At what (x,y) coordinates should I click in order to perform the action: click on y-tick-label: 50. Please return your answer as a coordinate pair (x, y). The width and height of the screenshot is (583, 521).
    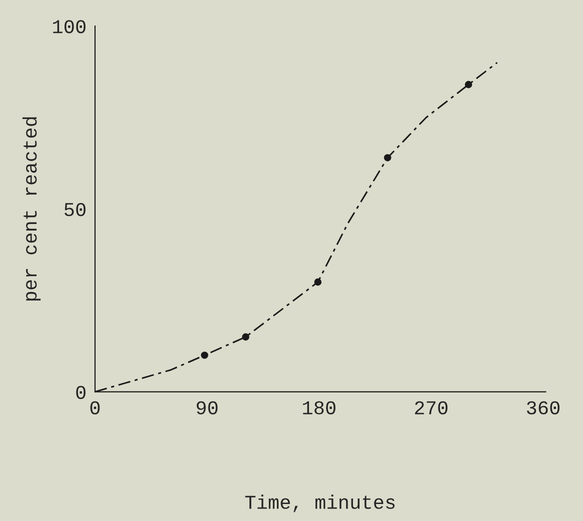
    Looking at the image, I should click on (75, 209).